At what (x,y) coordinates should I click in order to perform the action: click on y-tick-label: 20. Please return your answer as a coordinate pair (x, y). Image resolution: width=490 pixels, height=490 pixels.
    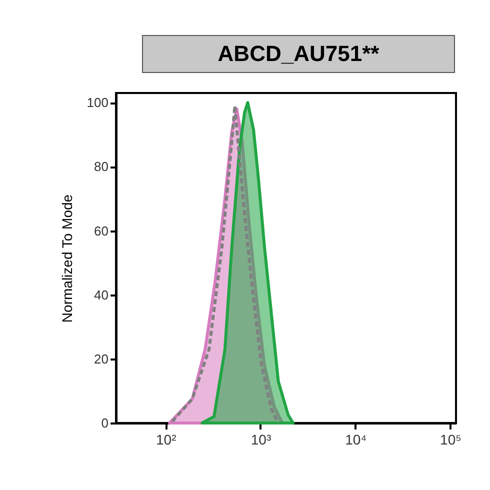
    Looking at the image, I should click on (101, 358).